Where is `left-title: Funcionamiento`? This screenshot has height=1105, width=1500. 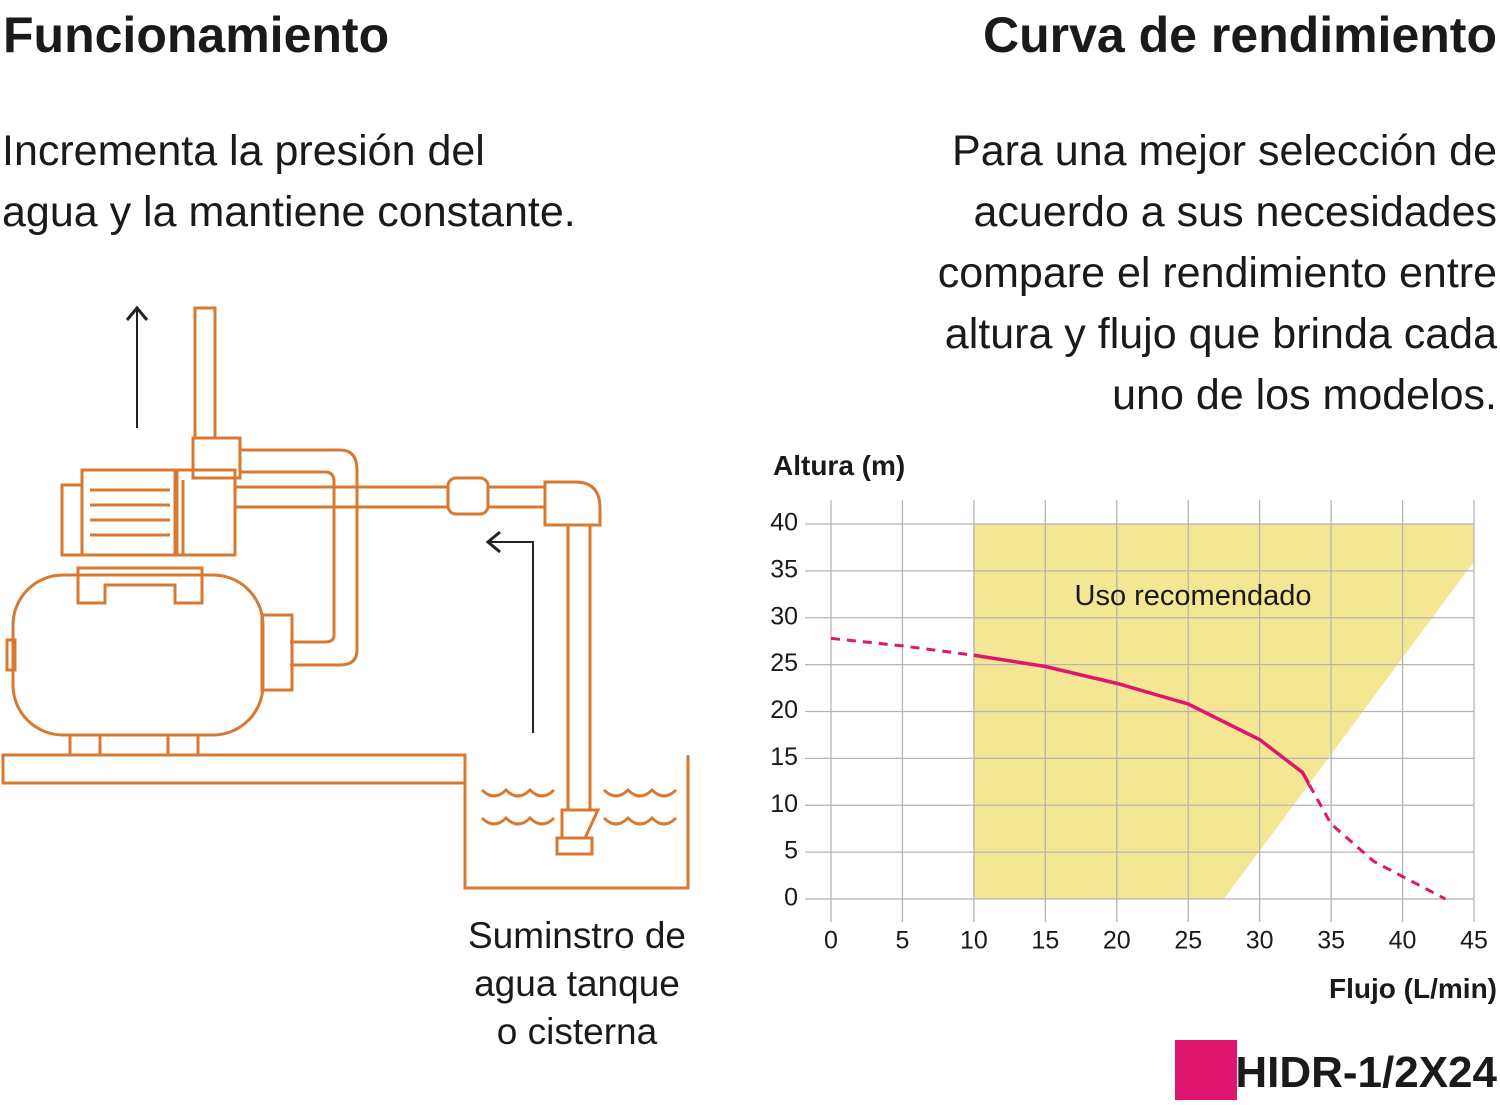 left-title: Funcionamiento is located at coordinates (196, 35).